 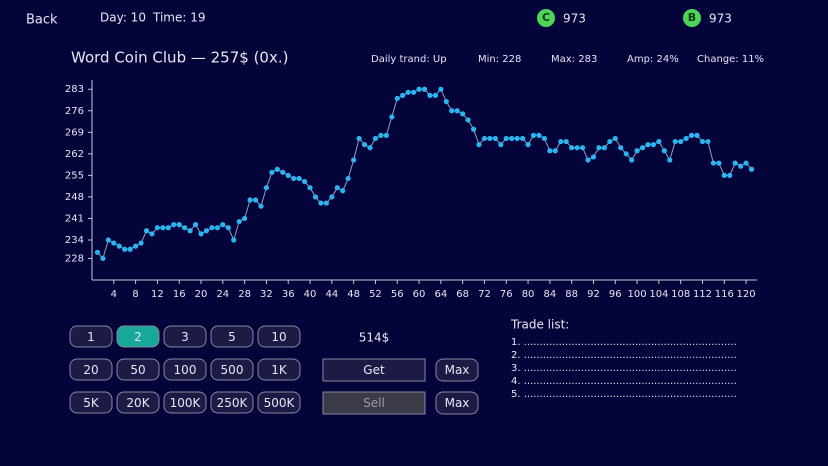 I want to click on x-tick-label: 108, so click(x=680, y=294).